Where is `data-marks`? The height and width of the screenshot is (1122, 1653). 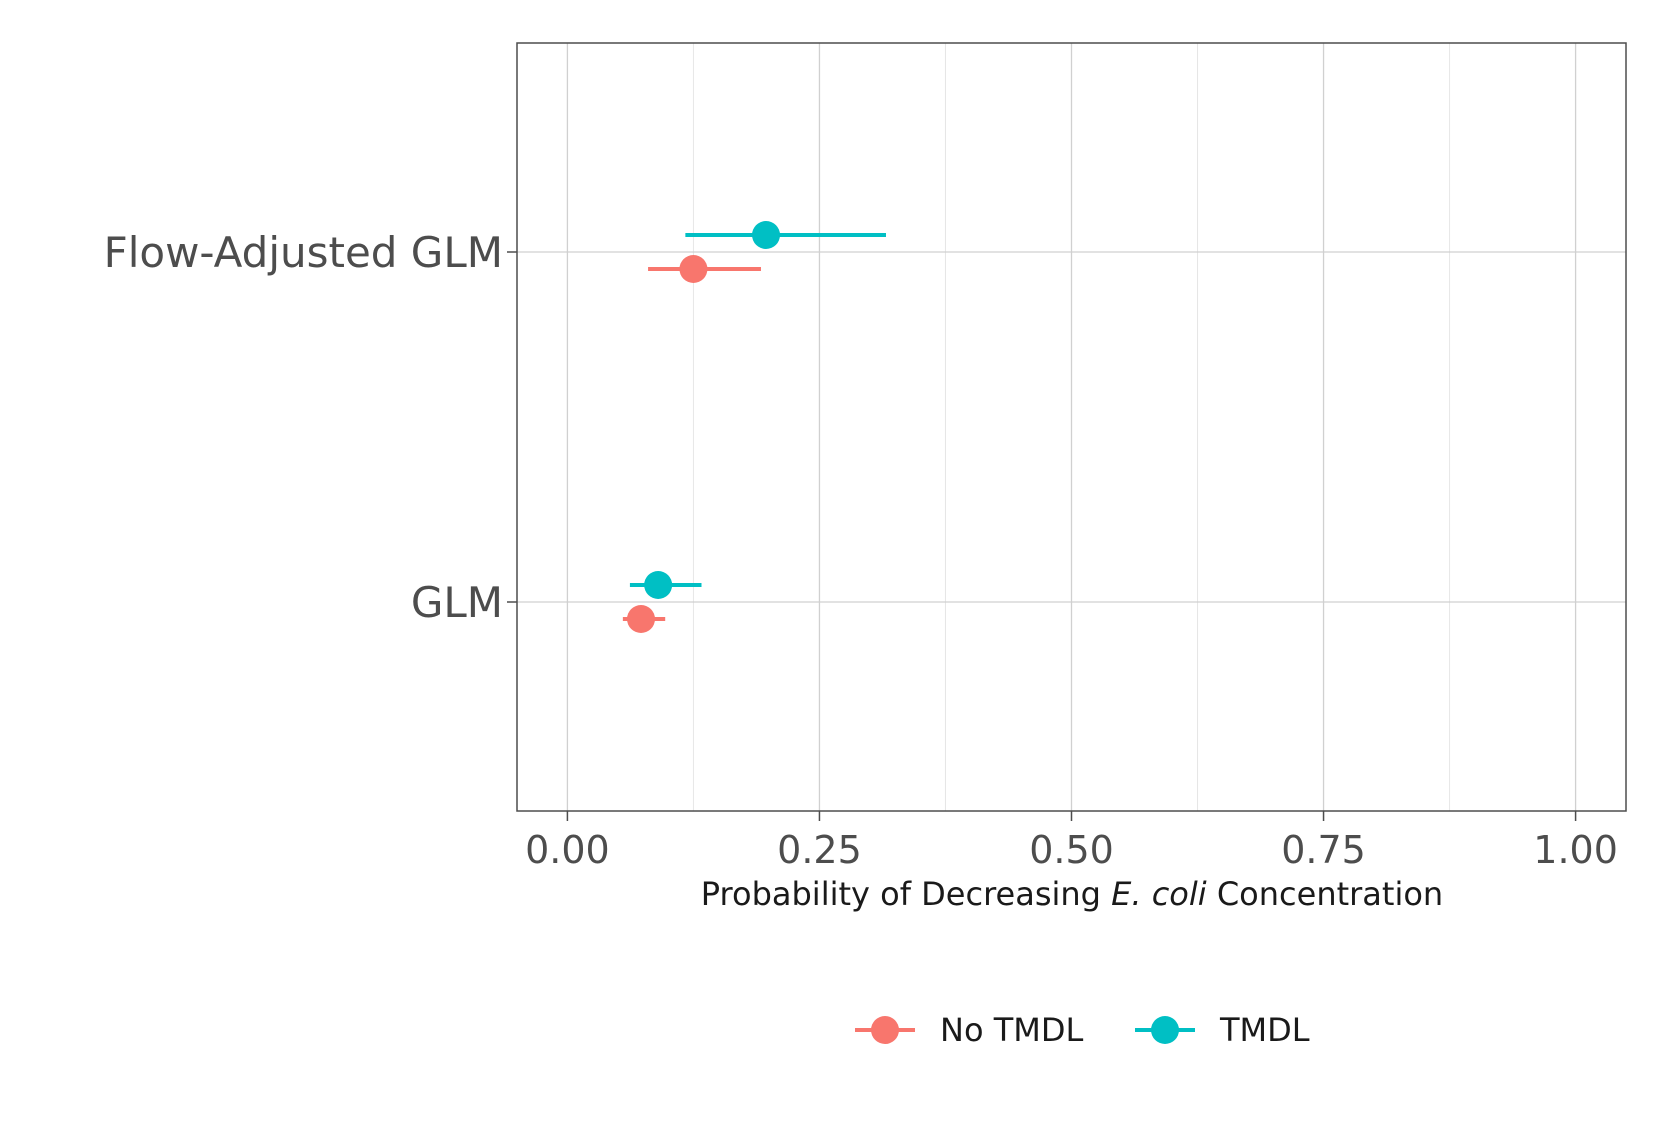
data-marks is located at coordinates (754, 427).